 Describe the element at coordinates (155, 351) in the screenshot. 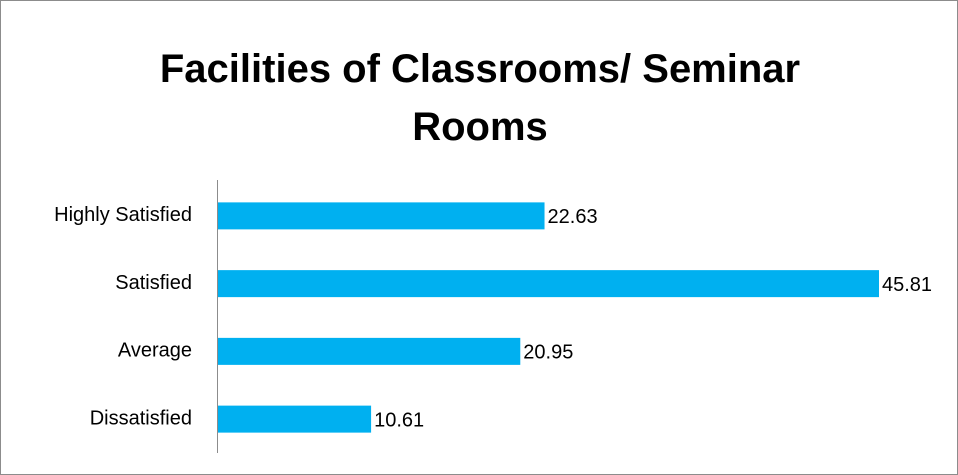

I see `y-tick-label: Average` at that location.